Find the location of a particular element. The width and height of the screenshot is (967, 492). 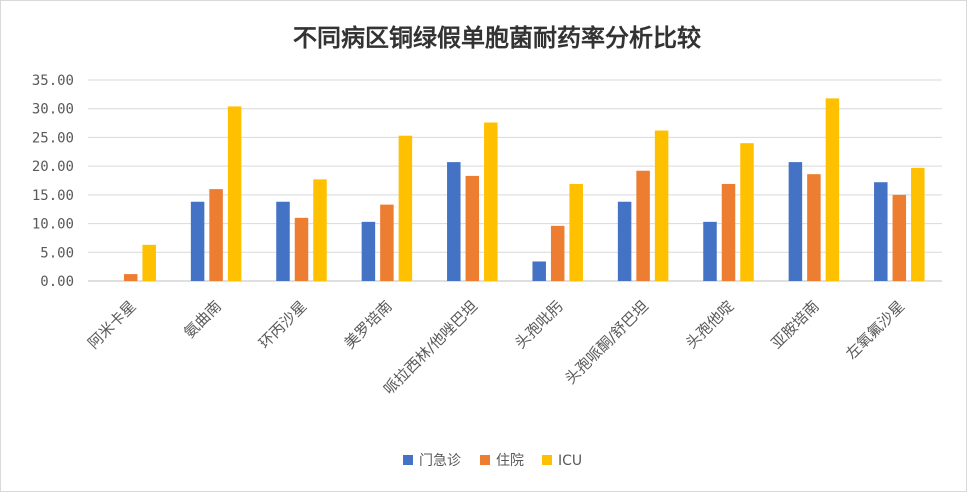

y-tick-label: 10.00 is located at coordinates (53, 225).